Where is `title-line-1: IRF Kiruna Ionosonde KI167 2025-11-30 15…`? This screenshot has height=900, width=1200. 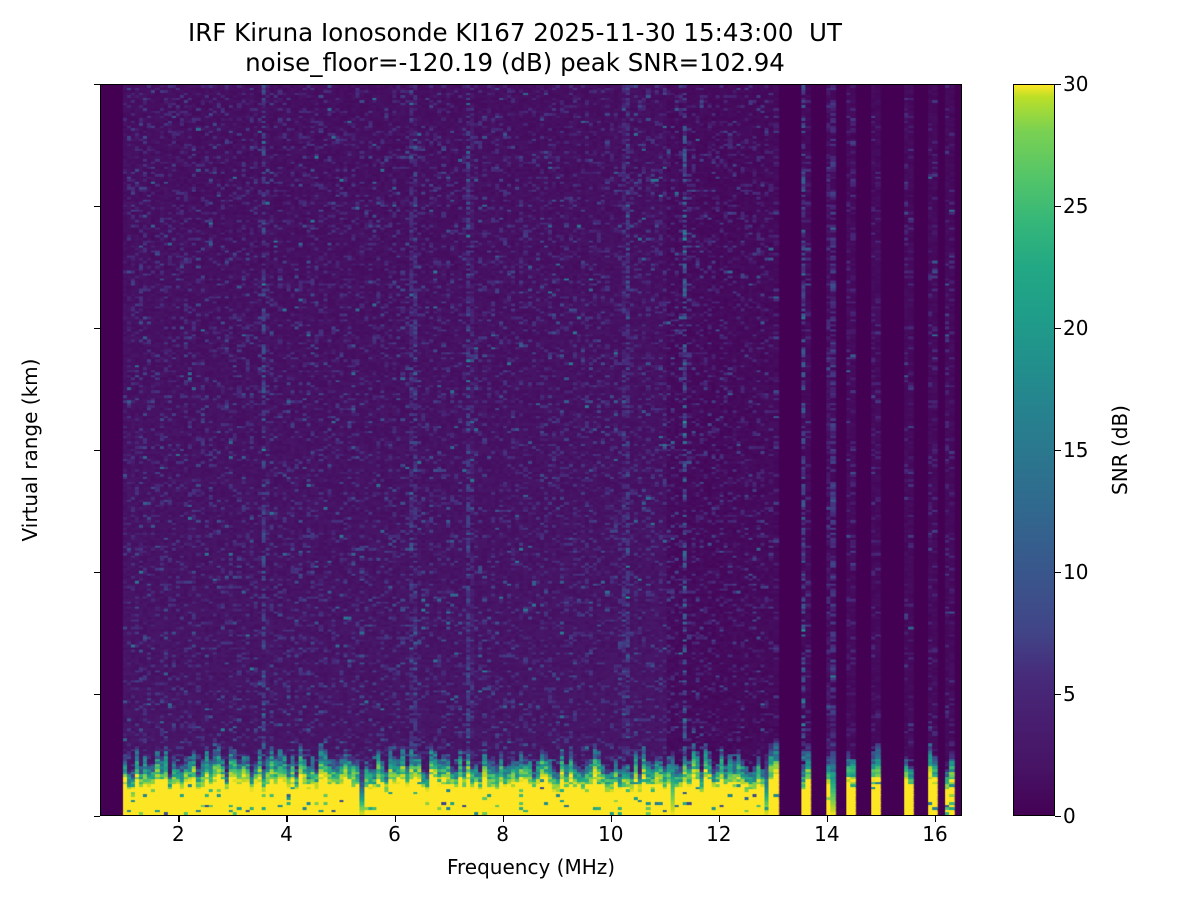
title-line-1: IRF Kiruna Ionosonde KI167 2025-11-30 15… is located at coordinates (515, 32).